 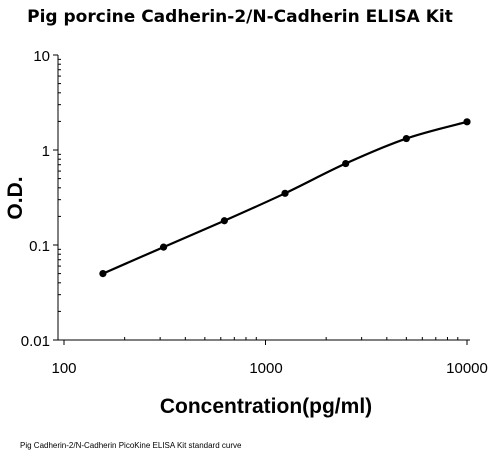 What do you see at coordinates (63, 368) in the screenshot?
I see `x-tick-label-100: 100` at bounding box center [63, 368].